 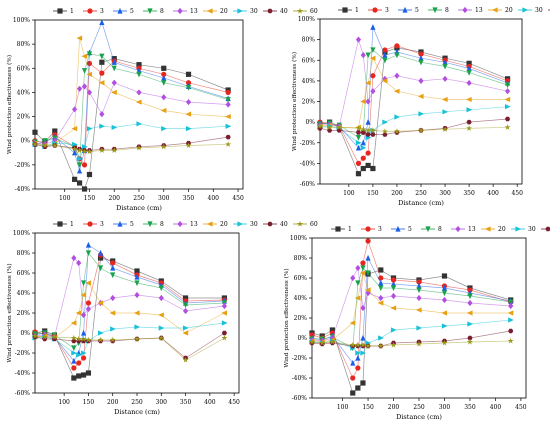 I want to click on x-axis-label: Distance (cm), so click(x=419, y=417).